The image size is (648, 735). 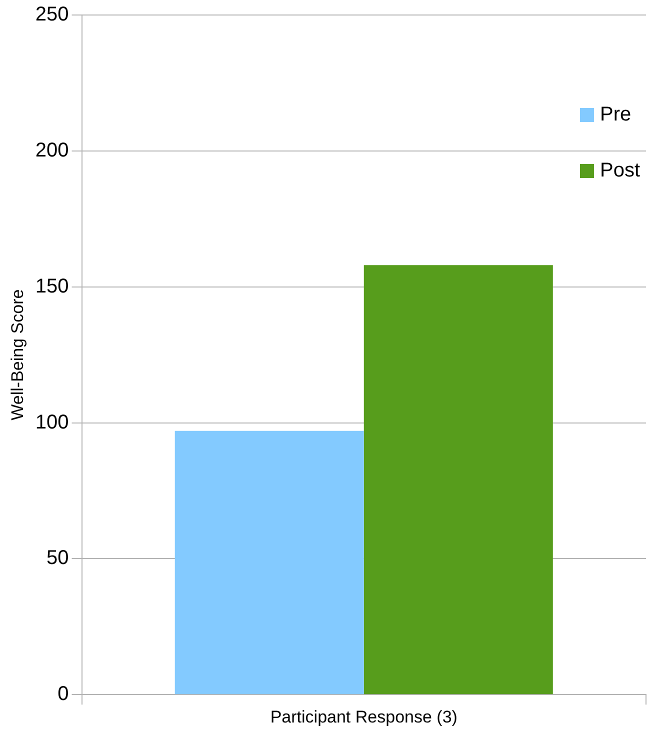 I want to click on legend-label: Pre, so click(x=616, y=115).